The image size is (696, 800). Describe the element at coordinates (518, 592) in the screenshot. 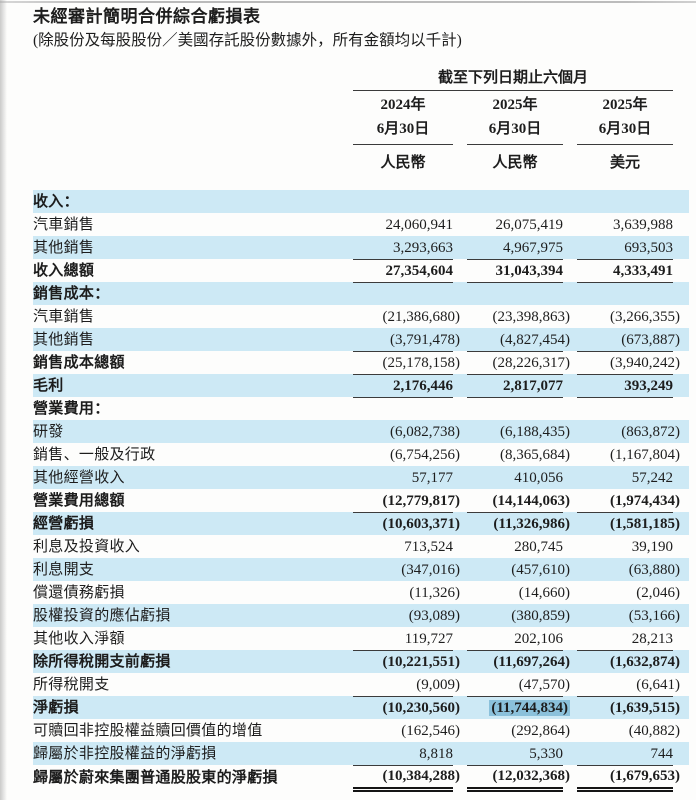

I see `value-cell: (14,660)` at that location.